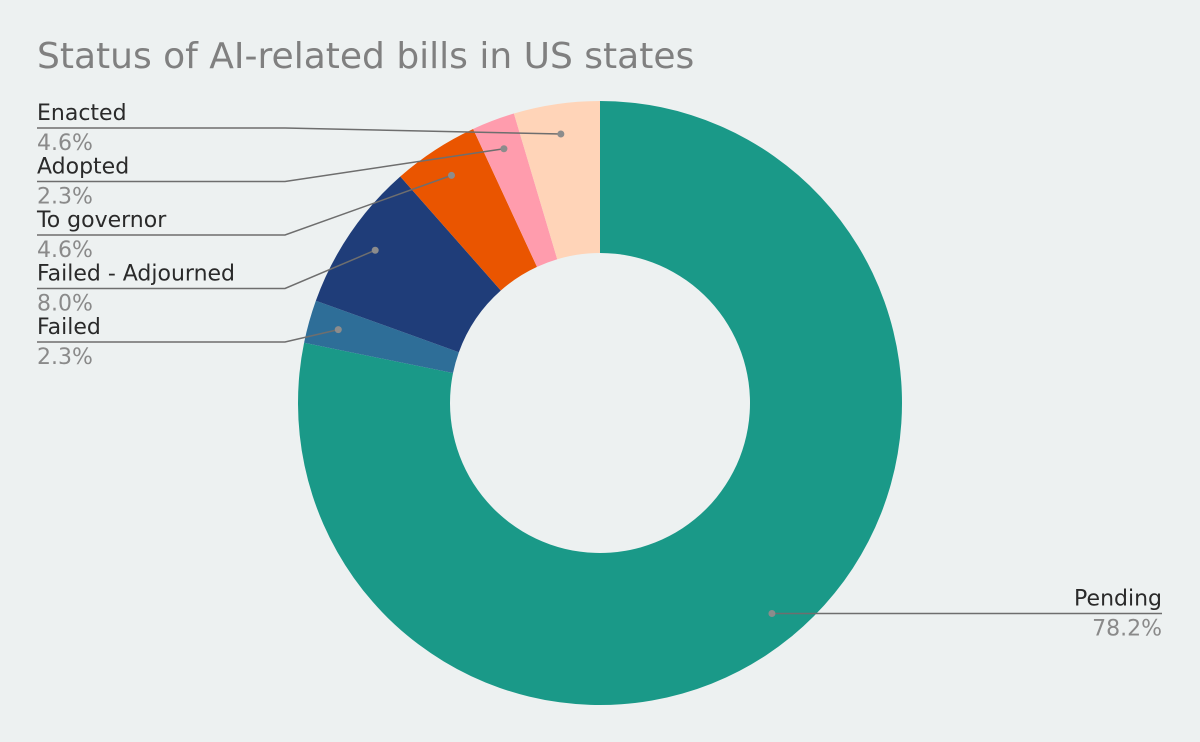 The image size is (1200, 742). Describe the element at coordinates (375, 250) in the screenshot. I see `leader-dot-failed-adjourned` at that location.